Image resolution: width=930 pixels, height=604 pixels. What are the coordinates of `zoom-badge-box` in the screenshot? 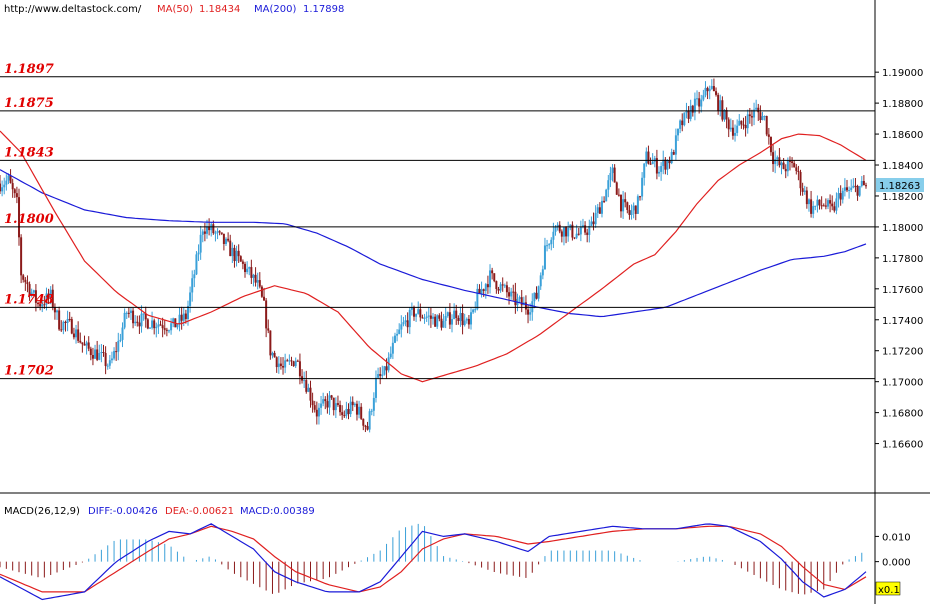 It's located at (888, 588).